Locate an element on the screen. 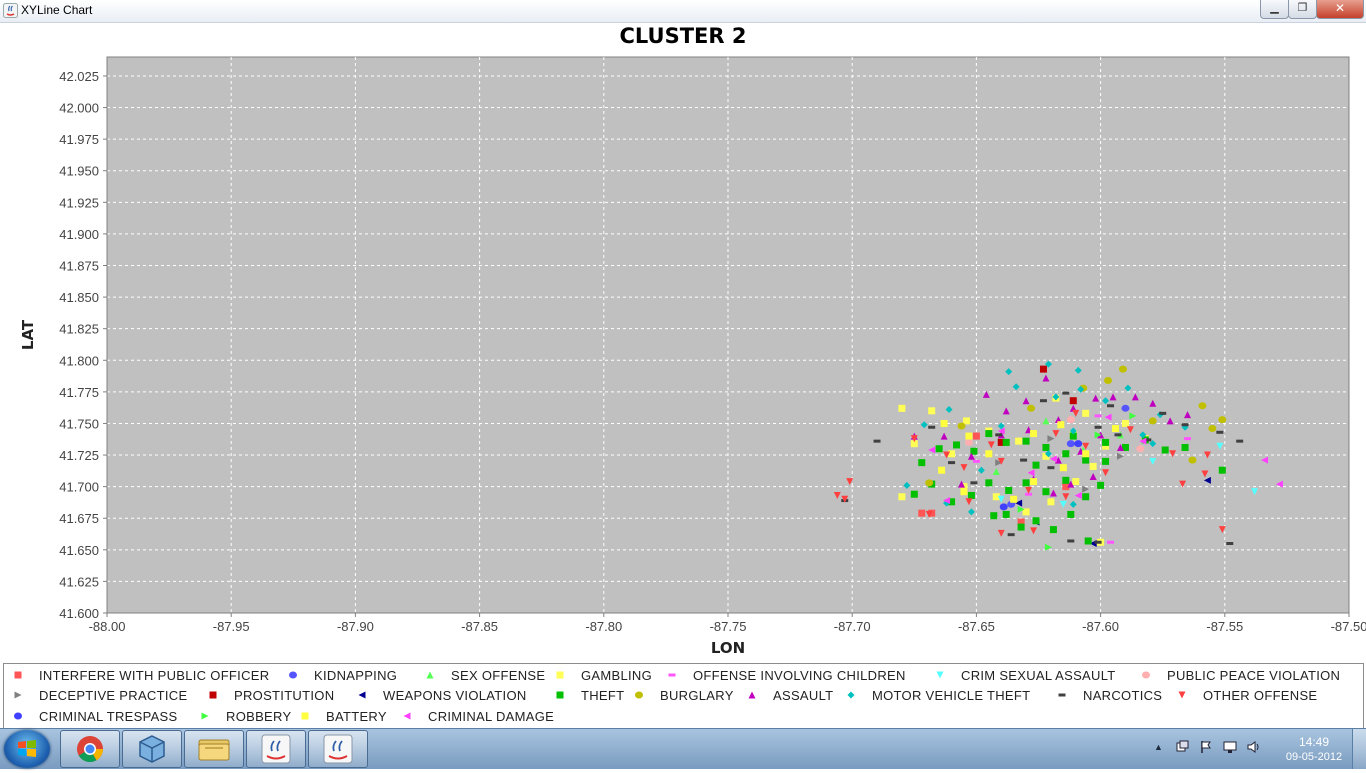  show-hidden-icons-icon: ▲ is located at coordinates (1158, 747).